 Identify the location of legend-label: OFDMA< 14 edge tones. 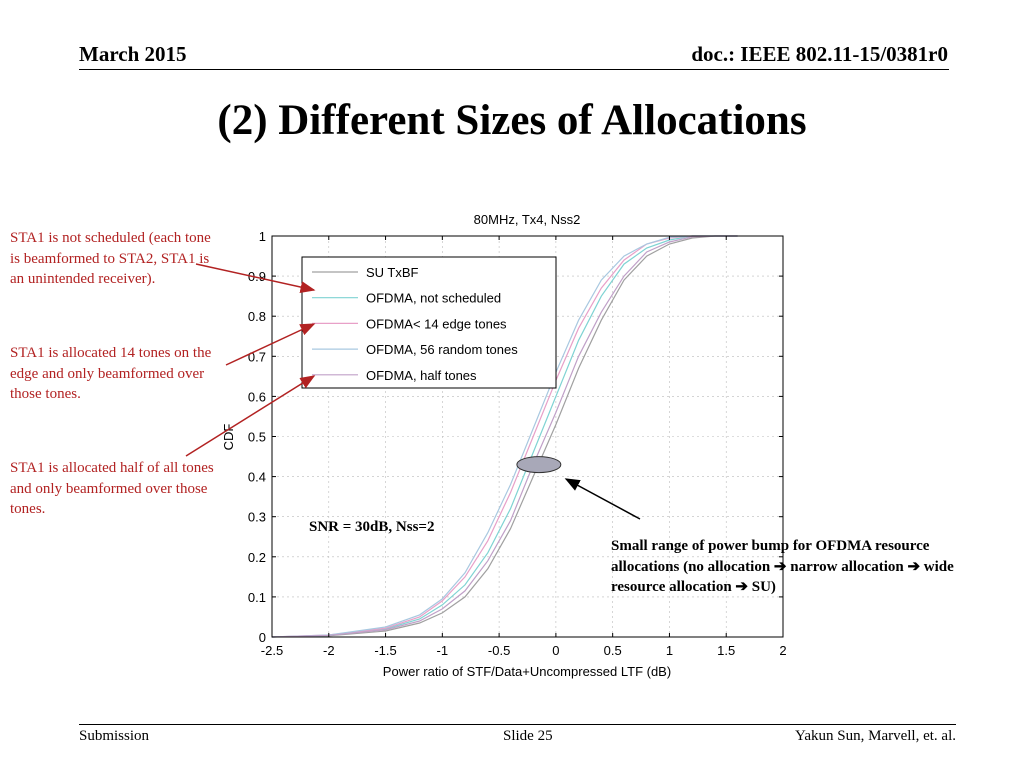
(436, 323).